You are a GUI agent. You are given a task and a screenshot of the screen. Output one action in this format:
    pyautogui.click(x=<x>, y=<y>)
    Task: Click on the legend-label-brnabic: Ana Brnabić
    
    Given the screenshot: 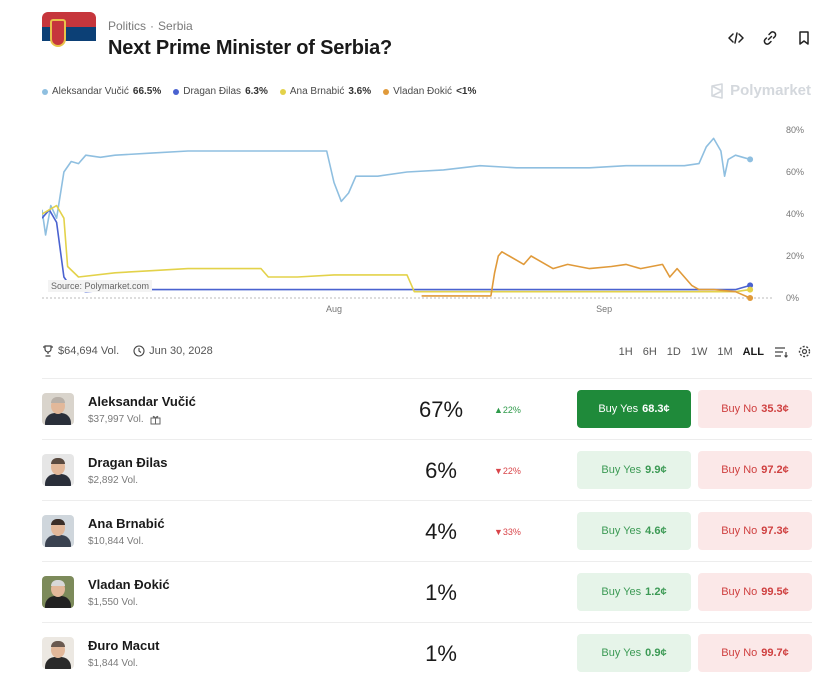 What is the action you would take?
    pyautogui.click(x=317, y=91)
    